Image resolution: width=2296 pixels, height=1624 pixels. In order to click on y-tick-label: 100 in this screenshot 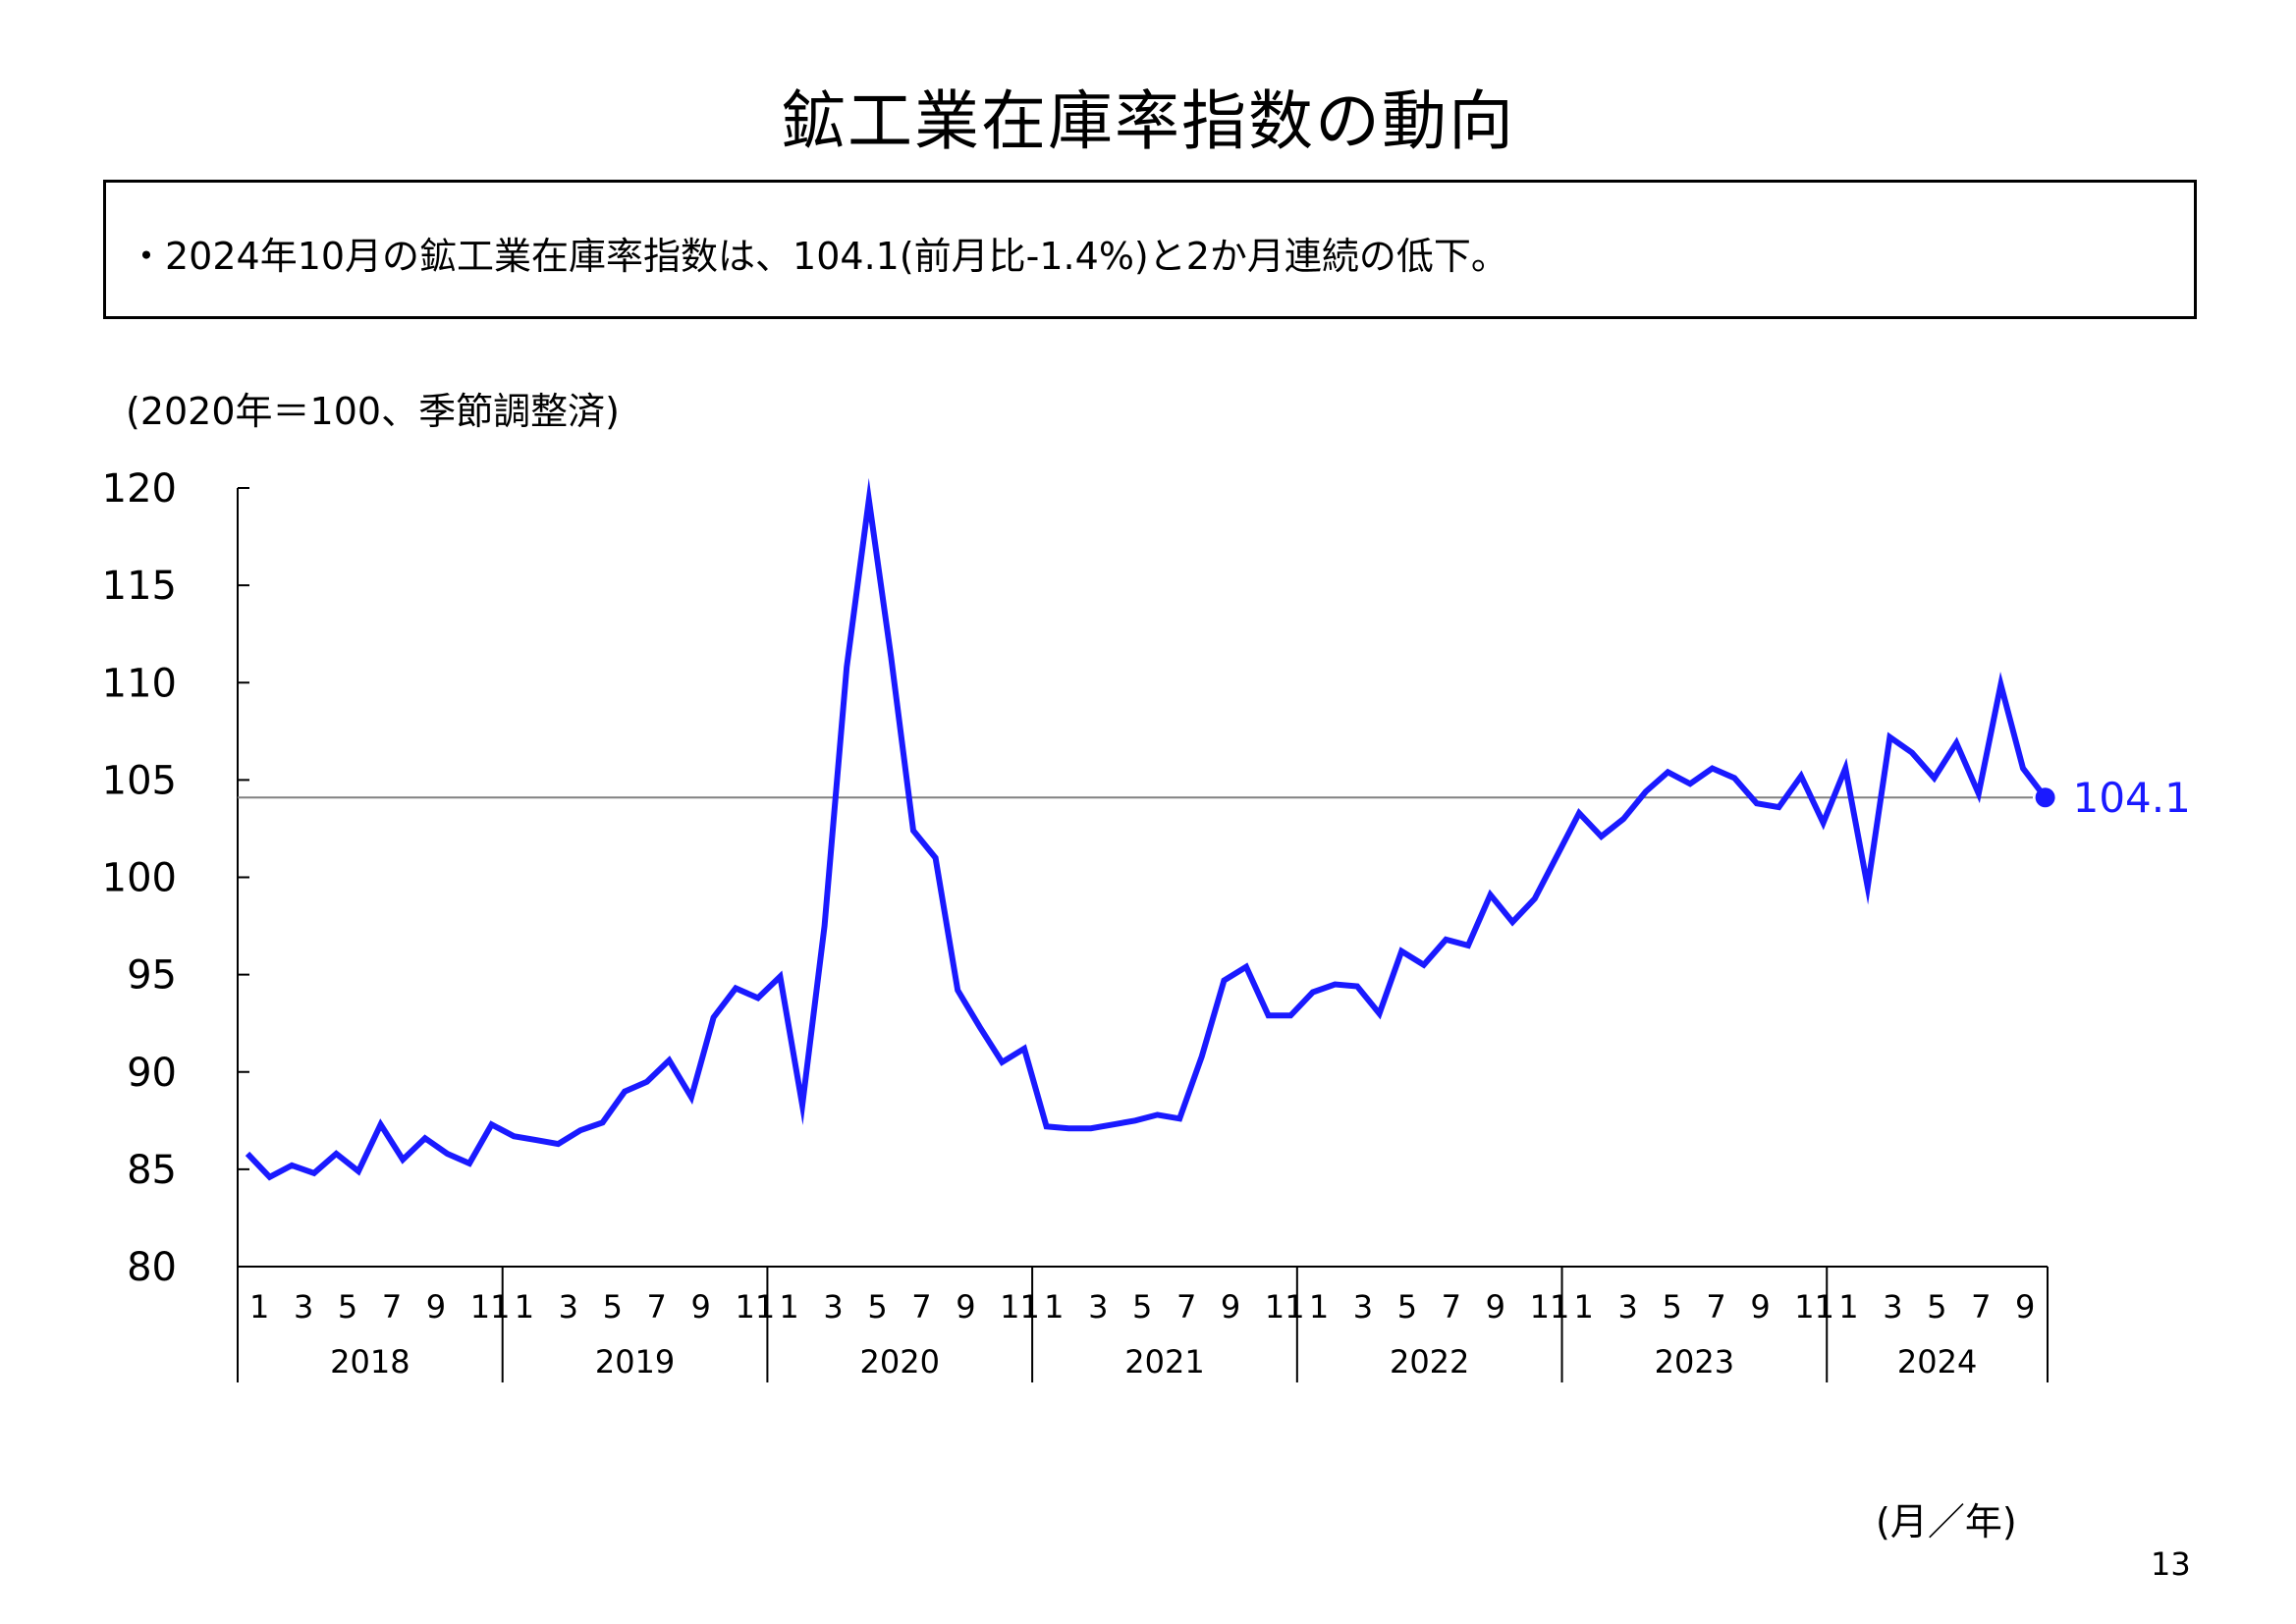, I will do `click(139, 878)`.